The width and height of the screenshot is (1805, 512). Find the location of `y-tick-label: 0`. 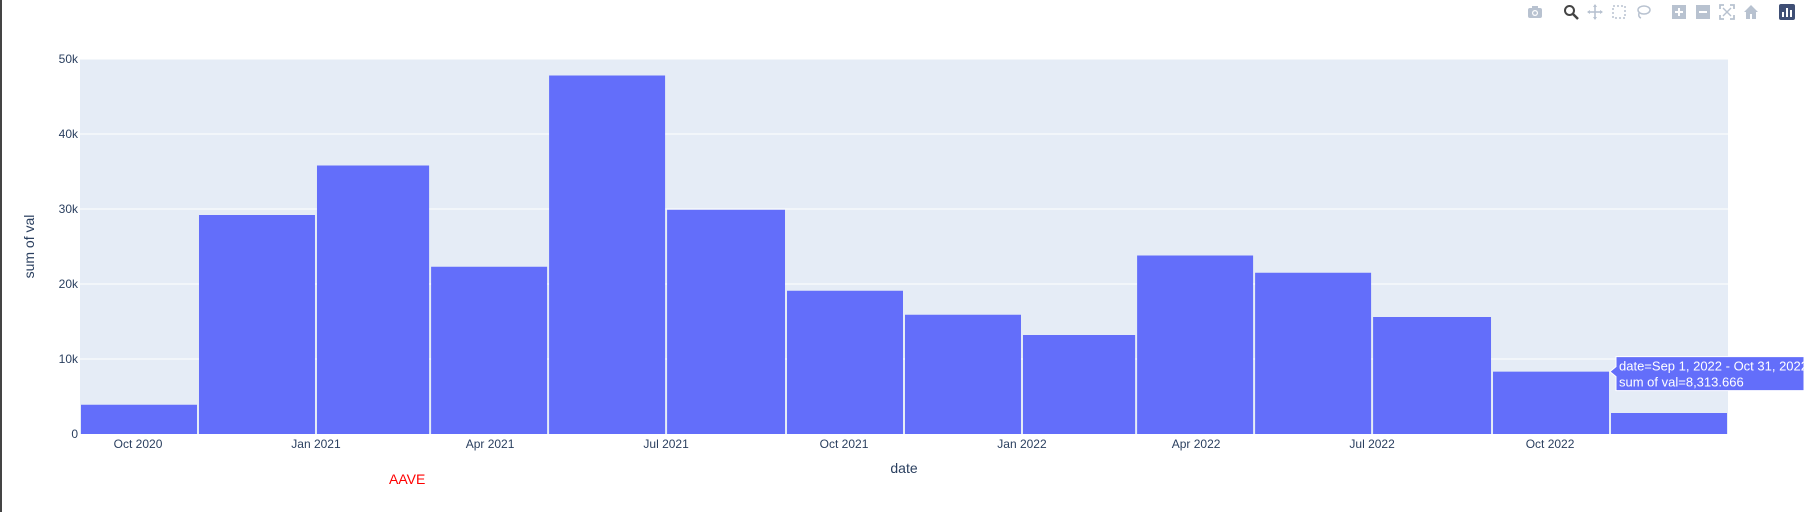

y-tick-label: 0 is located at coordinates (74, 434).